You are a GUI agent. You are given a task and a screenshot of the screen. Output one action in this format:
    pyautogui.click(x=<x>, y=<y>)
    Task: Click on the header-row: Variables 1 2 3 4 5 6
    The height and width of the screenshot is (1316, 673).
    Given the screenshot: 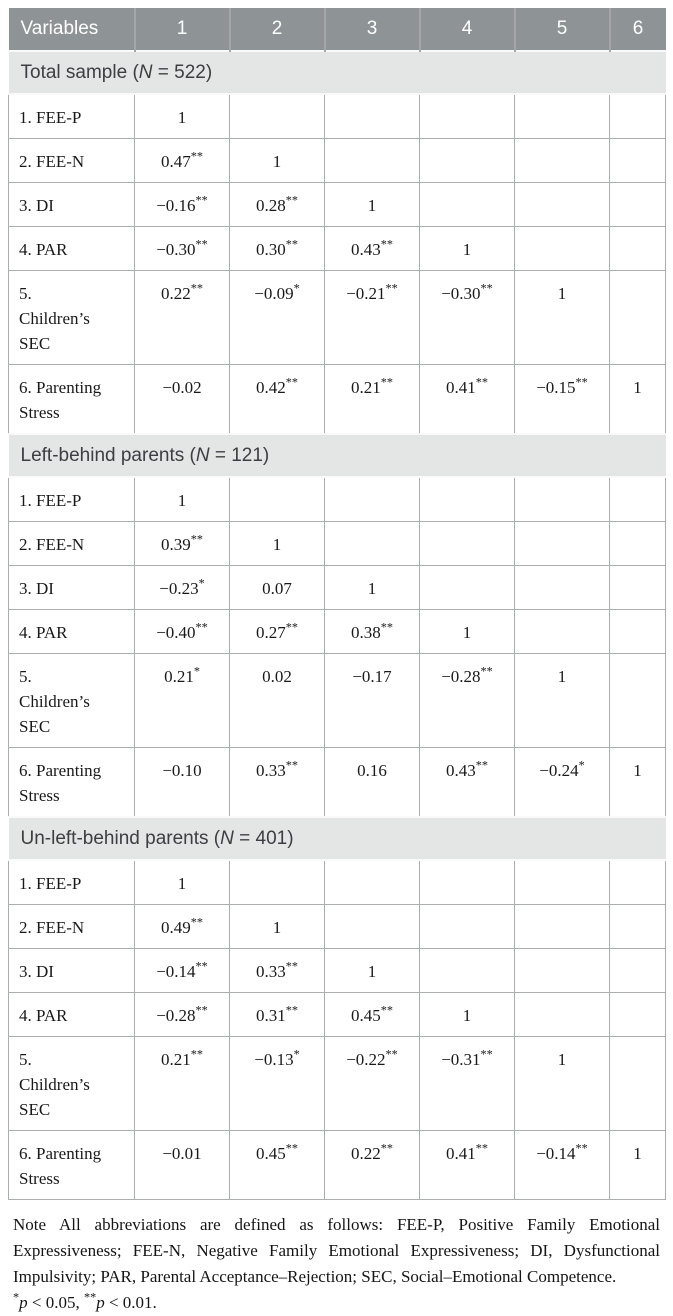 What is the action you would take?
    pyautogui.click(x=337, y=29)
    